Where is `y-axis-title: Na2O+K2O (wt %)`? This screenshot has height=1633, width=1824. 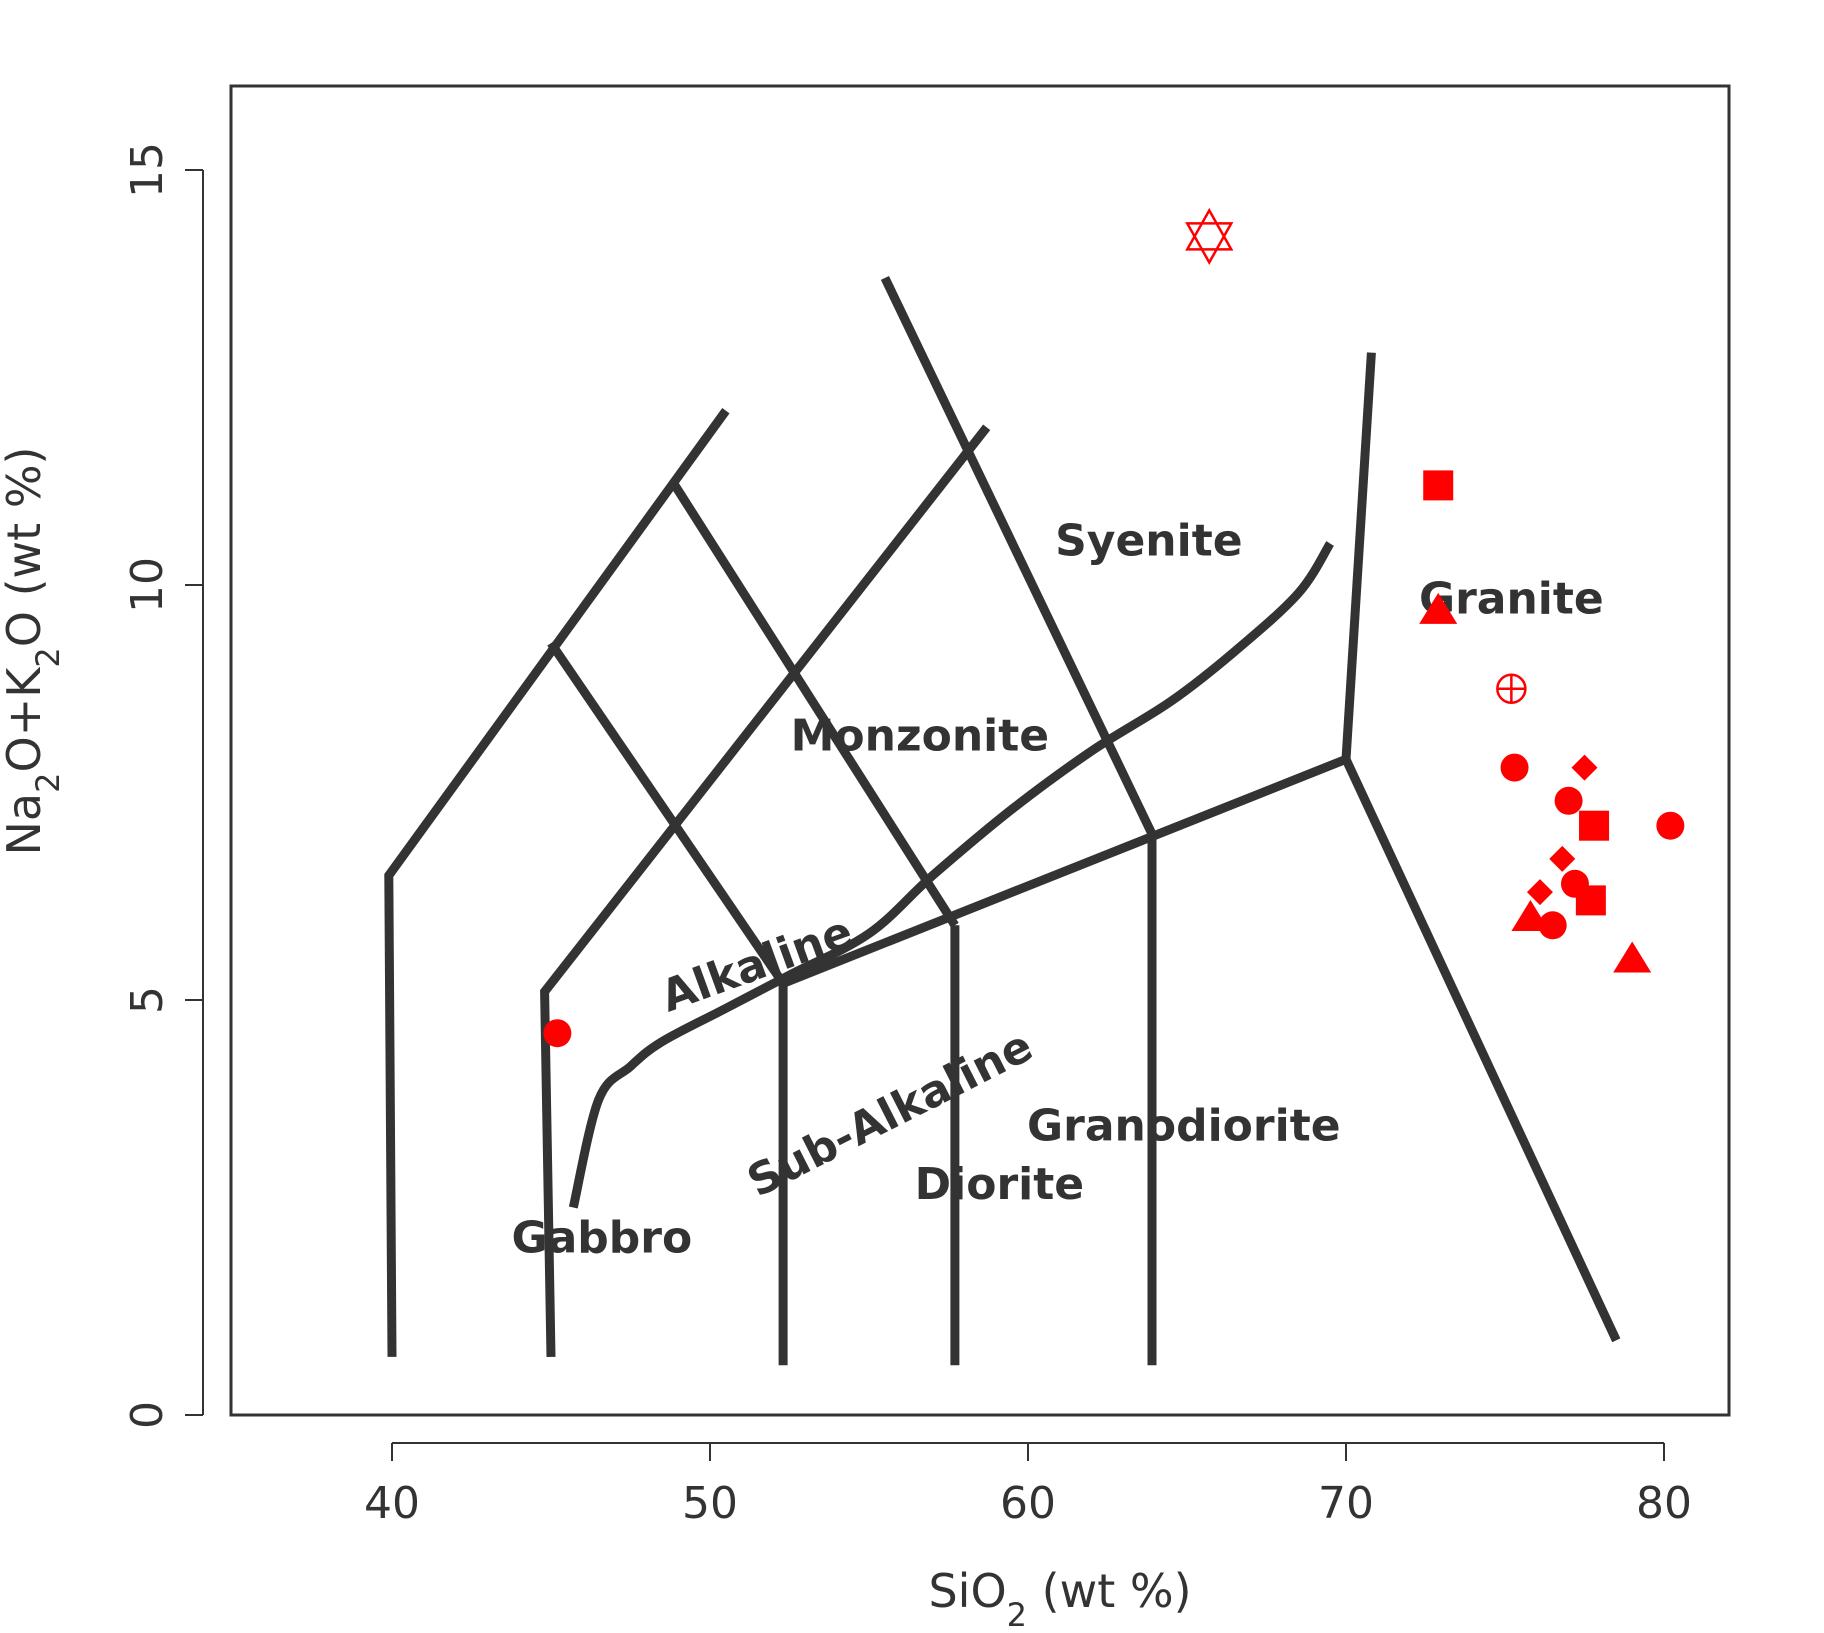 y-axis-title: Na2O+K2O (wt %) is located at coordinates (33, 651).